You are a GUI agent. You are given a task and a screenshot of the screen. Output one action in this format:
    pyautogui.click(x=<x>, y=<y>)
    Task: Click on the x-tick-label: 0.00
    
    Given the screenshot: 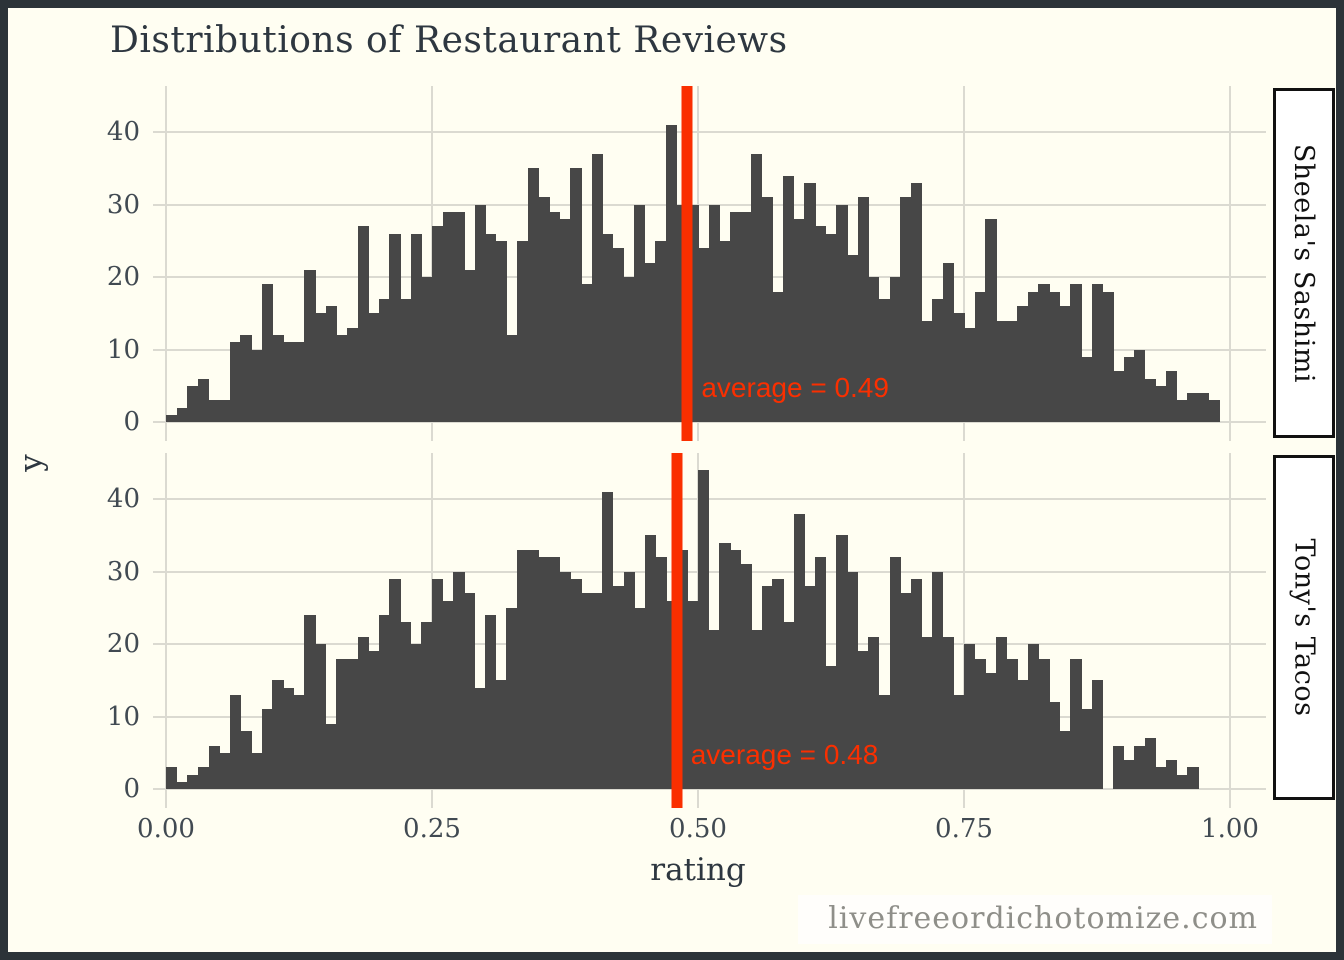 What is the action you would take?
    pyautogui.click(x=166, y=829)
    